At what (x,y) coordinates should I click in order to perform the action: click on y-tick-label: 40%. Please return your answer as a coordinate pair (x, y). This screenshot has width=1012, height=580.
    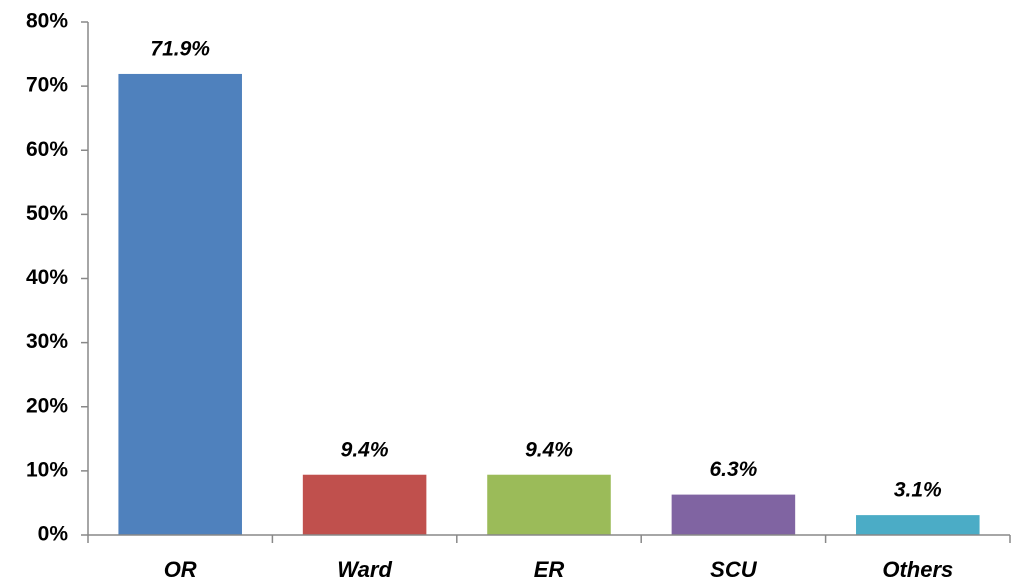
    Looking at the image, I should click on (47, 277).